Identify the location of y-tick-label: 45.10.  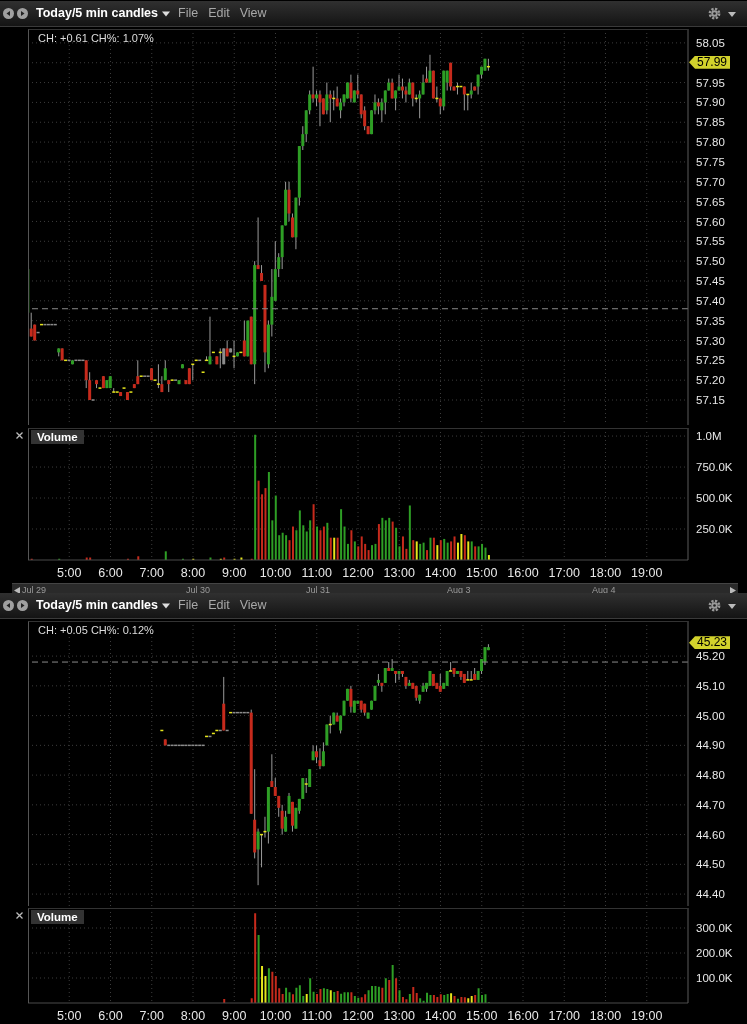
(710, 685).